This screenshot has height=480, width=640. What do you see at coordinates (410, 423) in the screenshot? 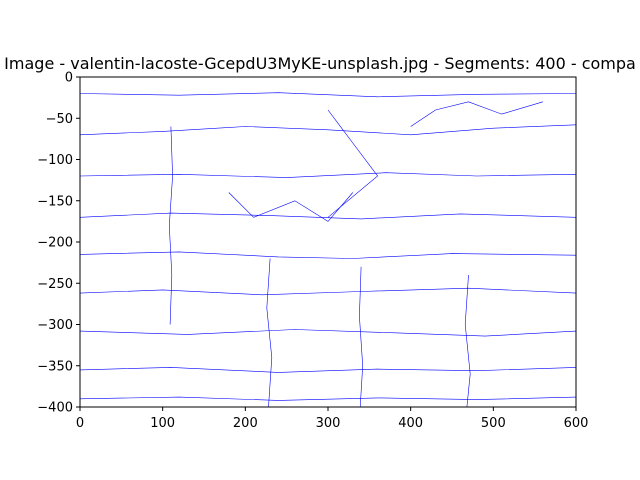
I see `x-tick-label: 400` at bounding box center [410, 423].